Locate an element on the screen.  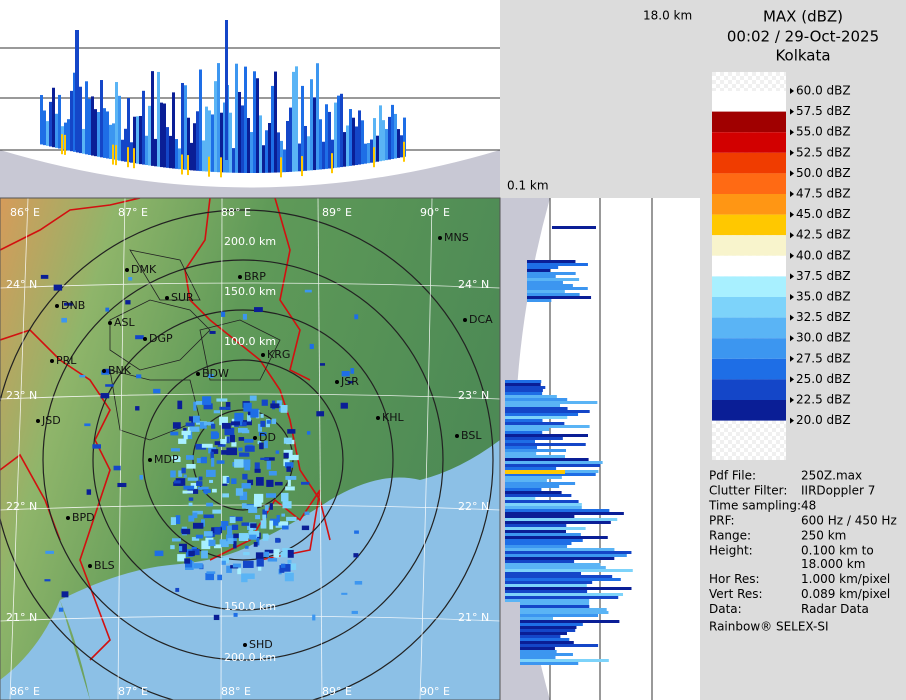
credit: Rainbow® SELEX-SI is located at coordinates (769, 627).